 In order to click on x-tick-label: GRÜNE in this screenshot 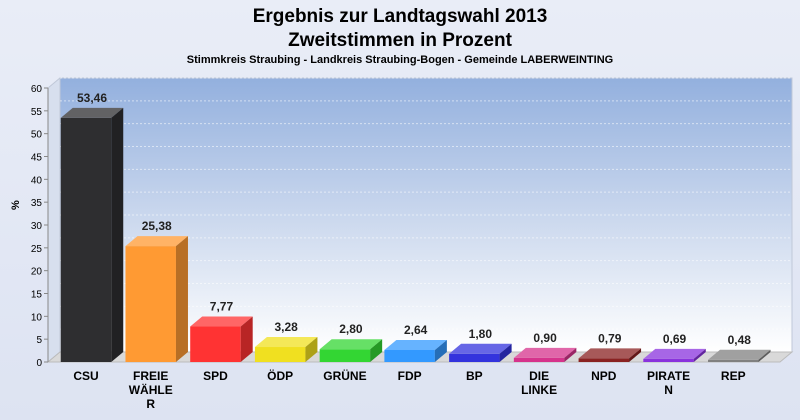, I will do `click(344, 375)`.